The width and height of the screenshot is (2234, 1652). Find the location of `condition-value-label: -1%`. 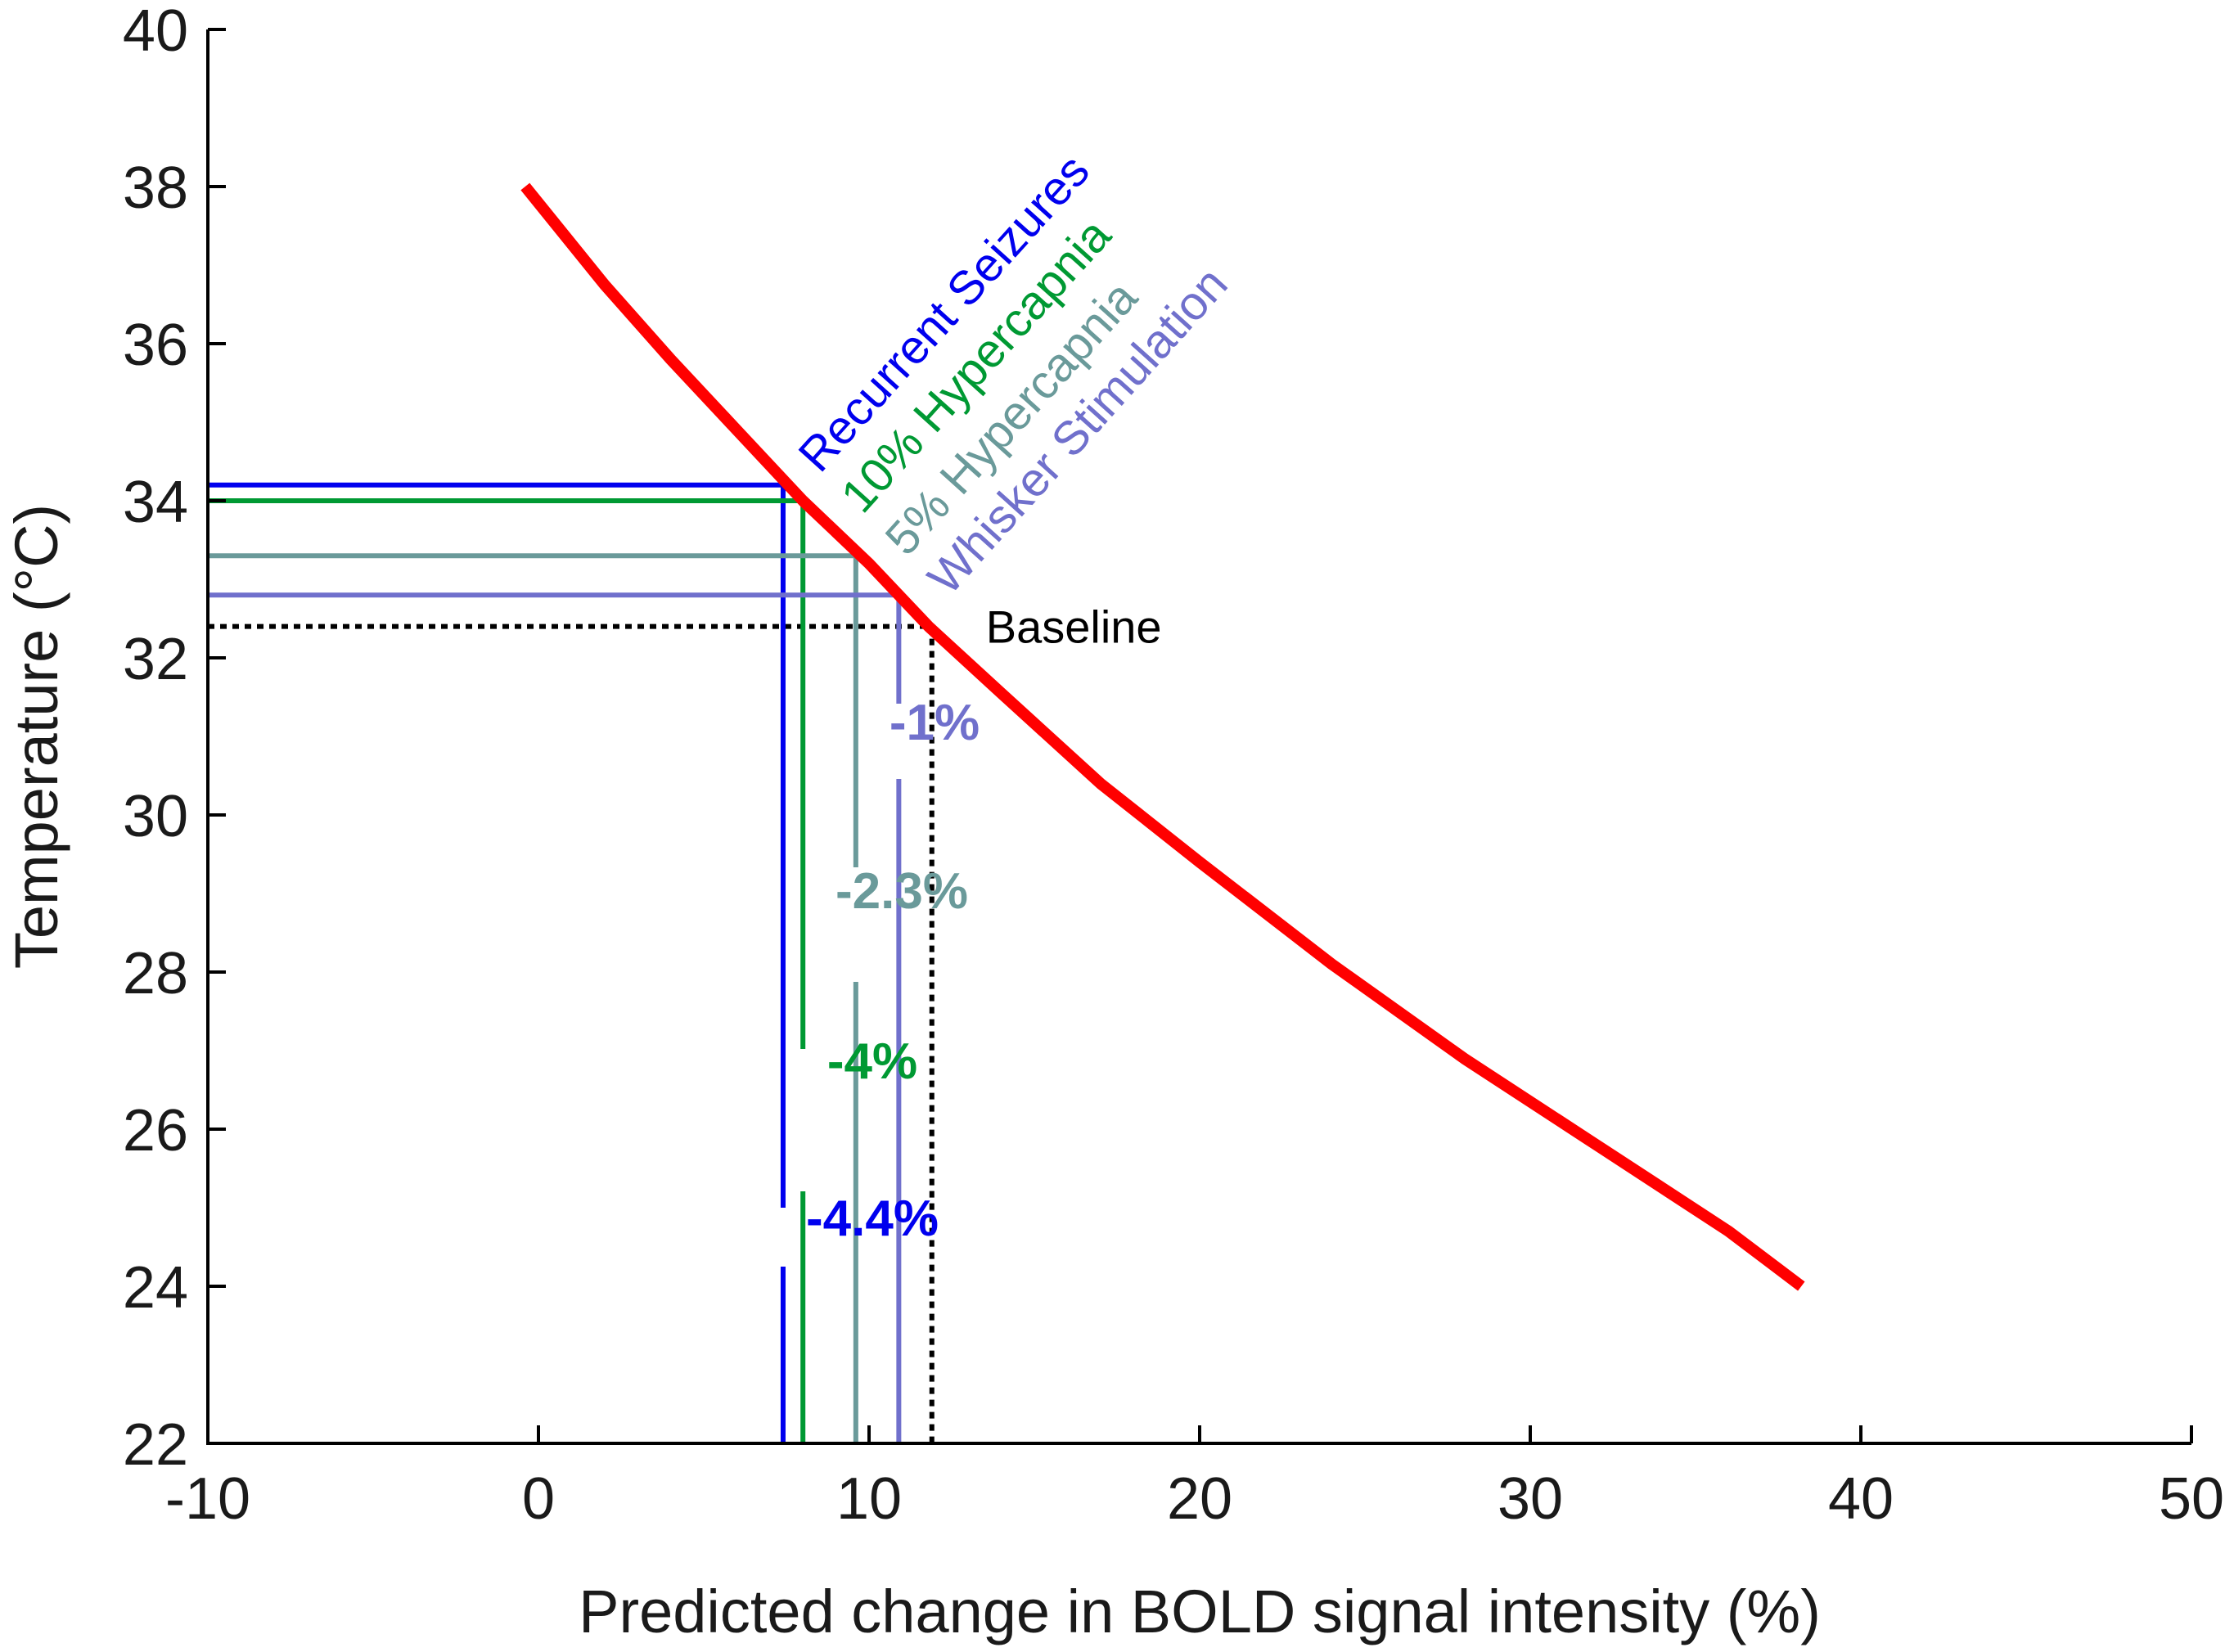

condition-value-label: -1% is located at coordinates (935, 723).